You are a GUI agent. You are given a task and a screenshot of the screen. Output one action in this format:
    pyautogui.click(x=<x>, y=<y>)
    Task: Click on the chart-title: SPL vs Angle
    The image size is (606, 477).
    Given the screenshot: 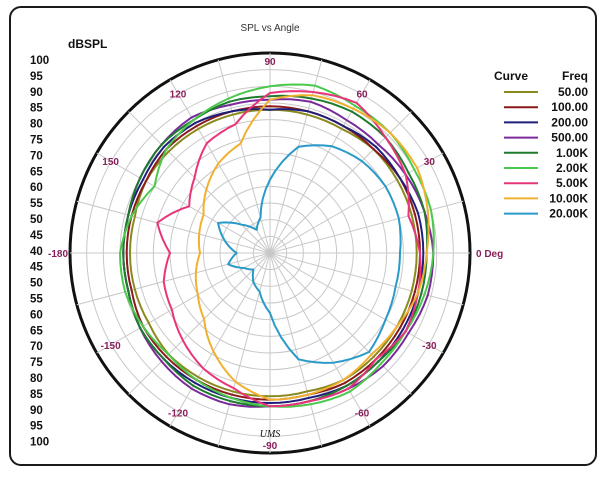 What is the action you would take?
    pyautogui.click(x=270, y=28)
    